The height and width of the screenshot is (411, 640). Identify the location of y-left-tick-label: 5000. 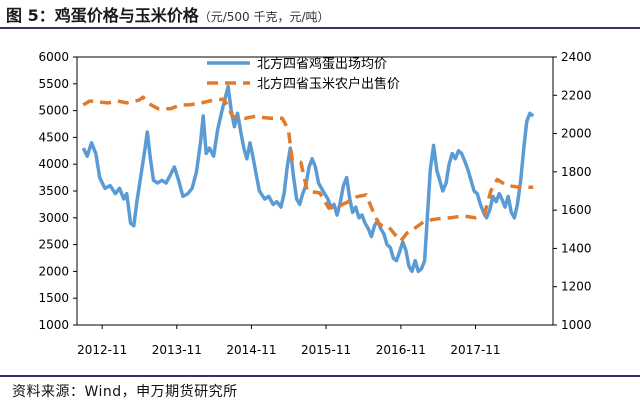
(53, 111).